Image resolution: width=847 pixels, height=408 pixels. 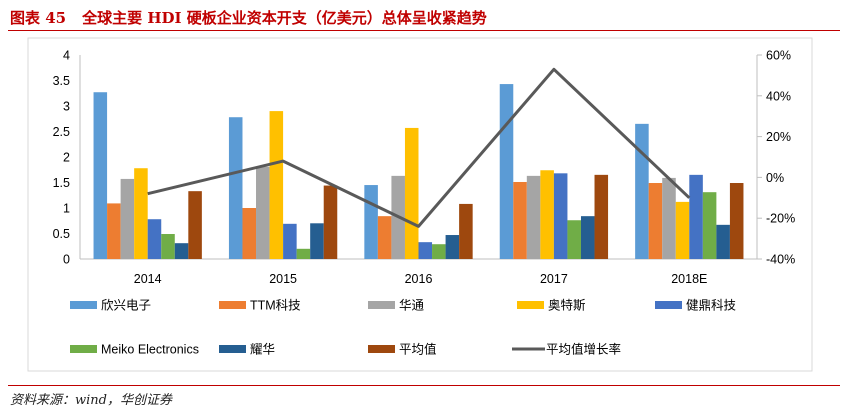 I want to click on bar-s4-2014, so click(x=141, y=213).